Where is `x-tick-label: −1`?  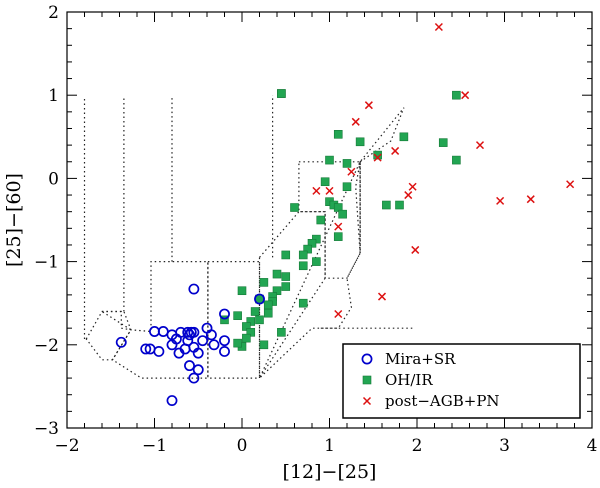
x-tick-label: −1 is located at coordinates (154, 446).